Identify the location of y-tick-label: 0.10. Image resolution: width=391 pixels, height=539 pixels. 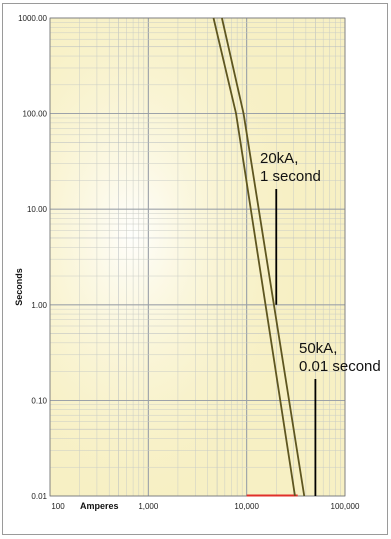
(39, 400).